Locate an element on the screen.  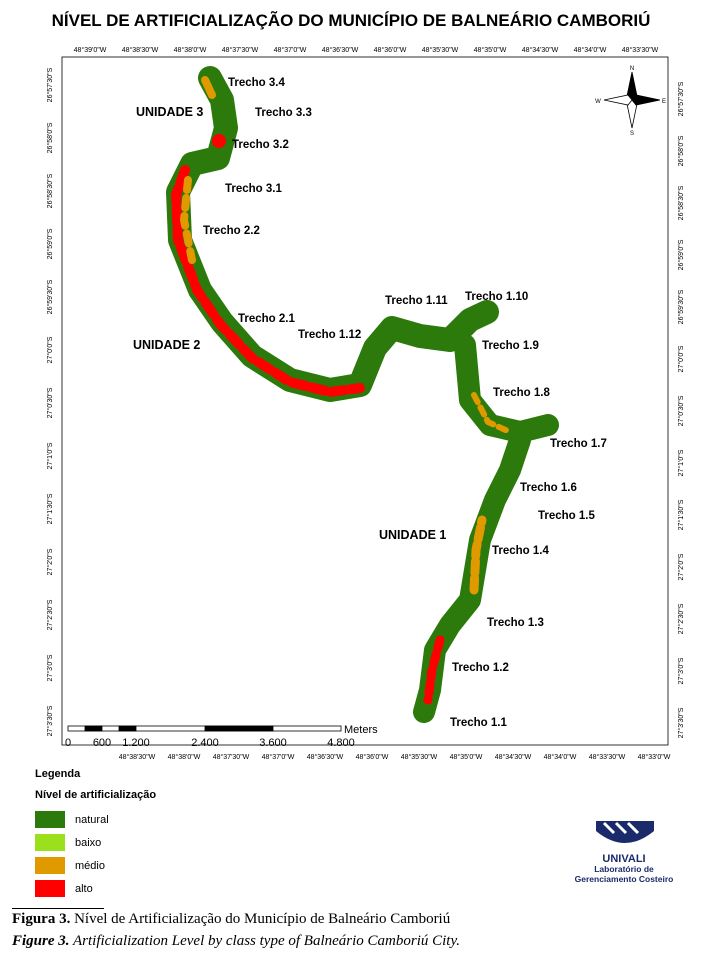
scale-label: 600 is located at coordinates (102, 743).